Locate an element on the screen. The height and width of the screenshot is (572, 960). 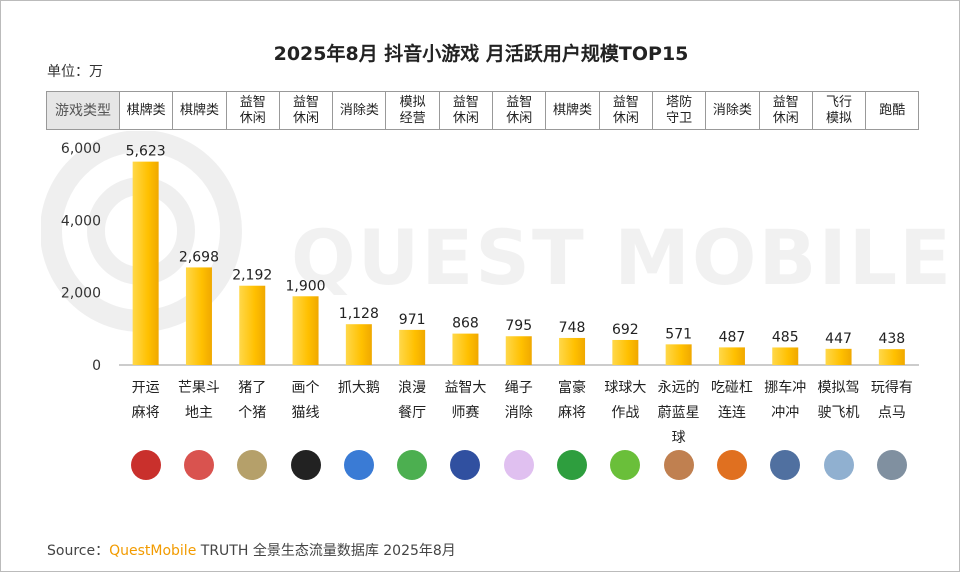
category-cell: 飞行 模拟 is located at coordinates (838, 110).